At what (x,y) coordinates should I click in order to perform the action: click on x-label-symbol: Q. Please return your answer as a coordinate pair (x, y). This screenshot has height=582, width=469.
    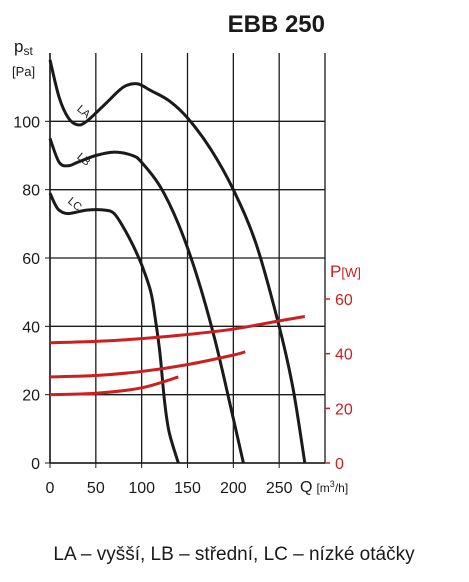
    Looking at the image, I should click on (306, 487).